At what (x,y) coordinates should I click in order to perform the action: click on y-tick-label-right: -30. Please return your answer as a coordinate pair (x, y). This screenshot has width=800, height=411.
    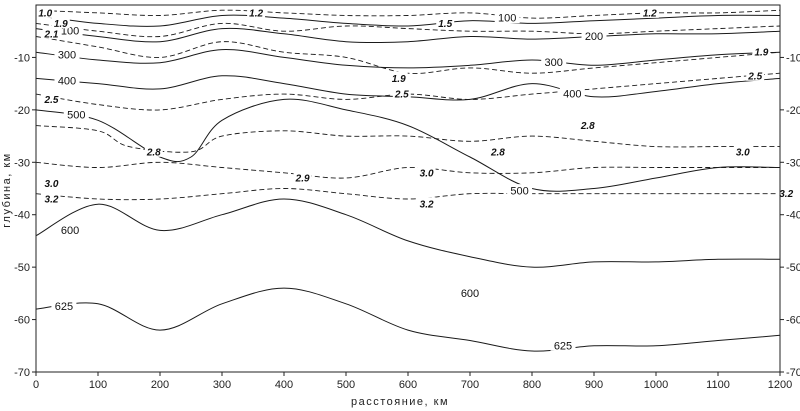
    Looking at the image, I should click on (793, 163).